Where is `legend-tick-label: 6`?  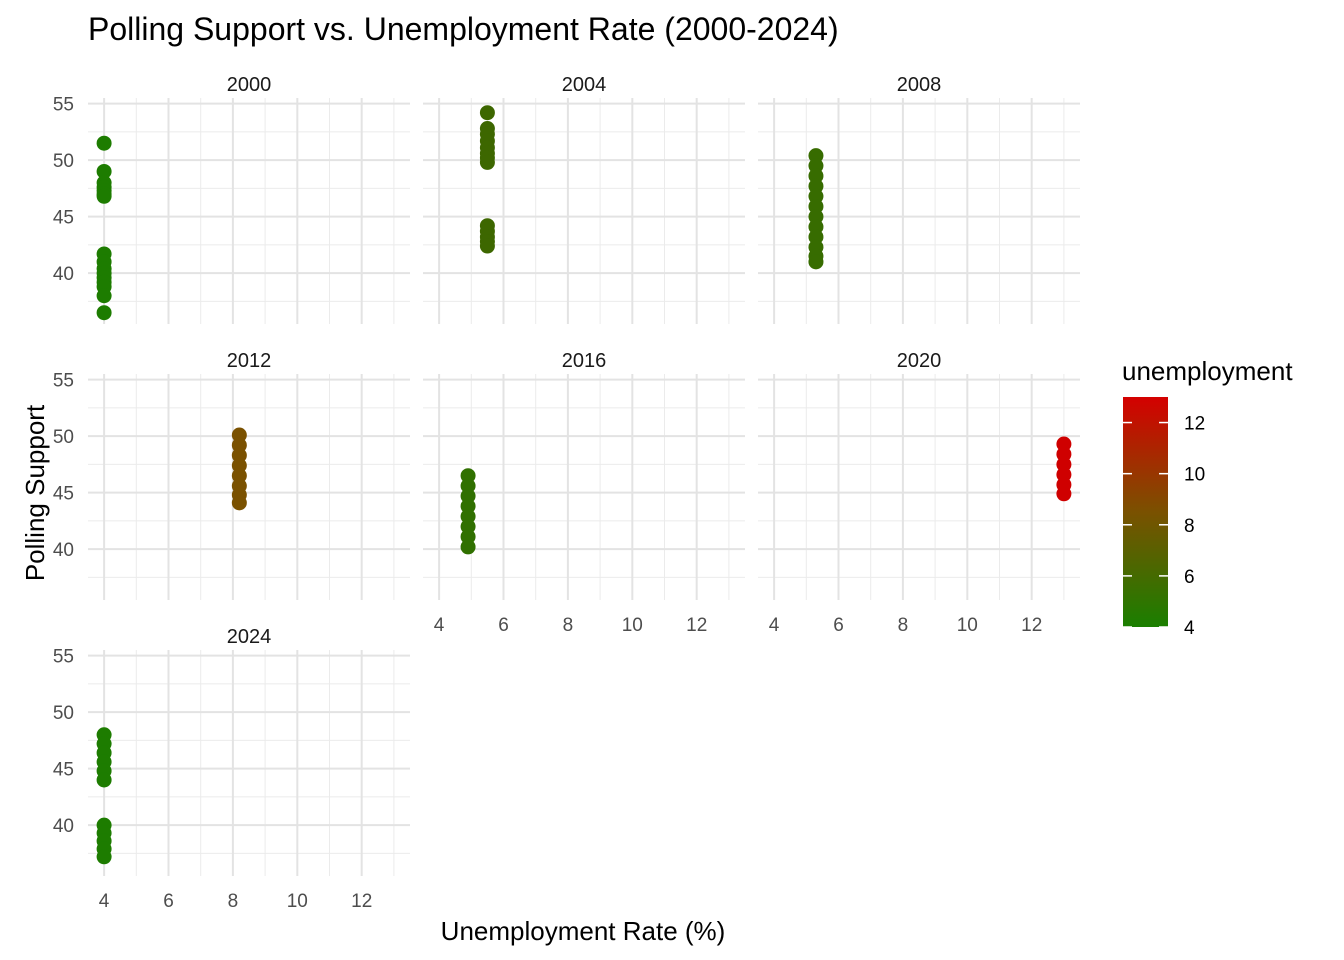 legend-tick-label: 6 is located at coordinates (1189, 577).